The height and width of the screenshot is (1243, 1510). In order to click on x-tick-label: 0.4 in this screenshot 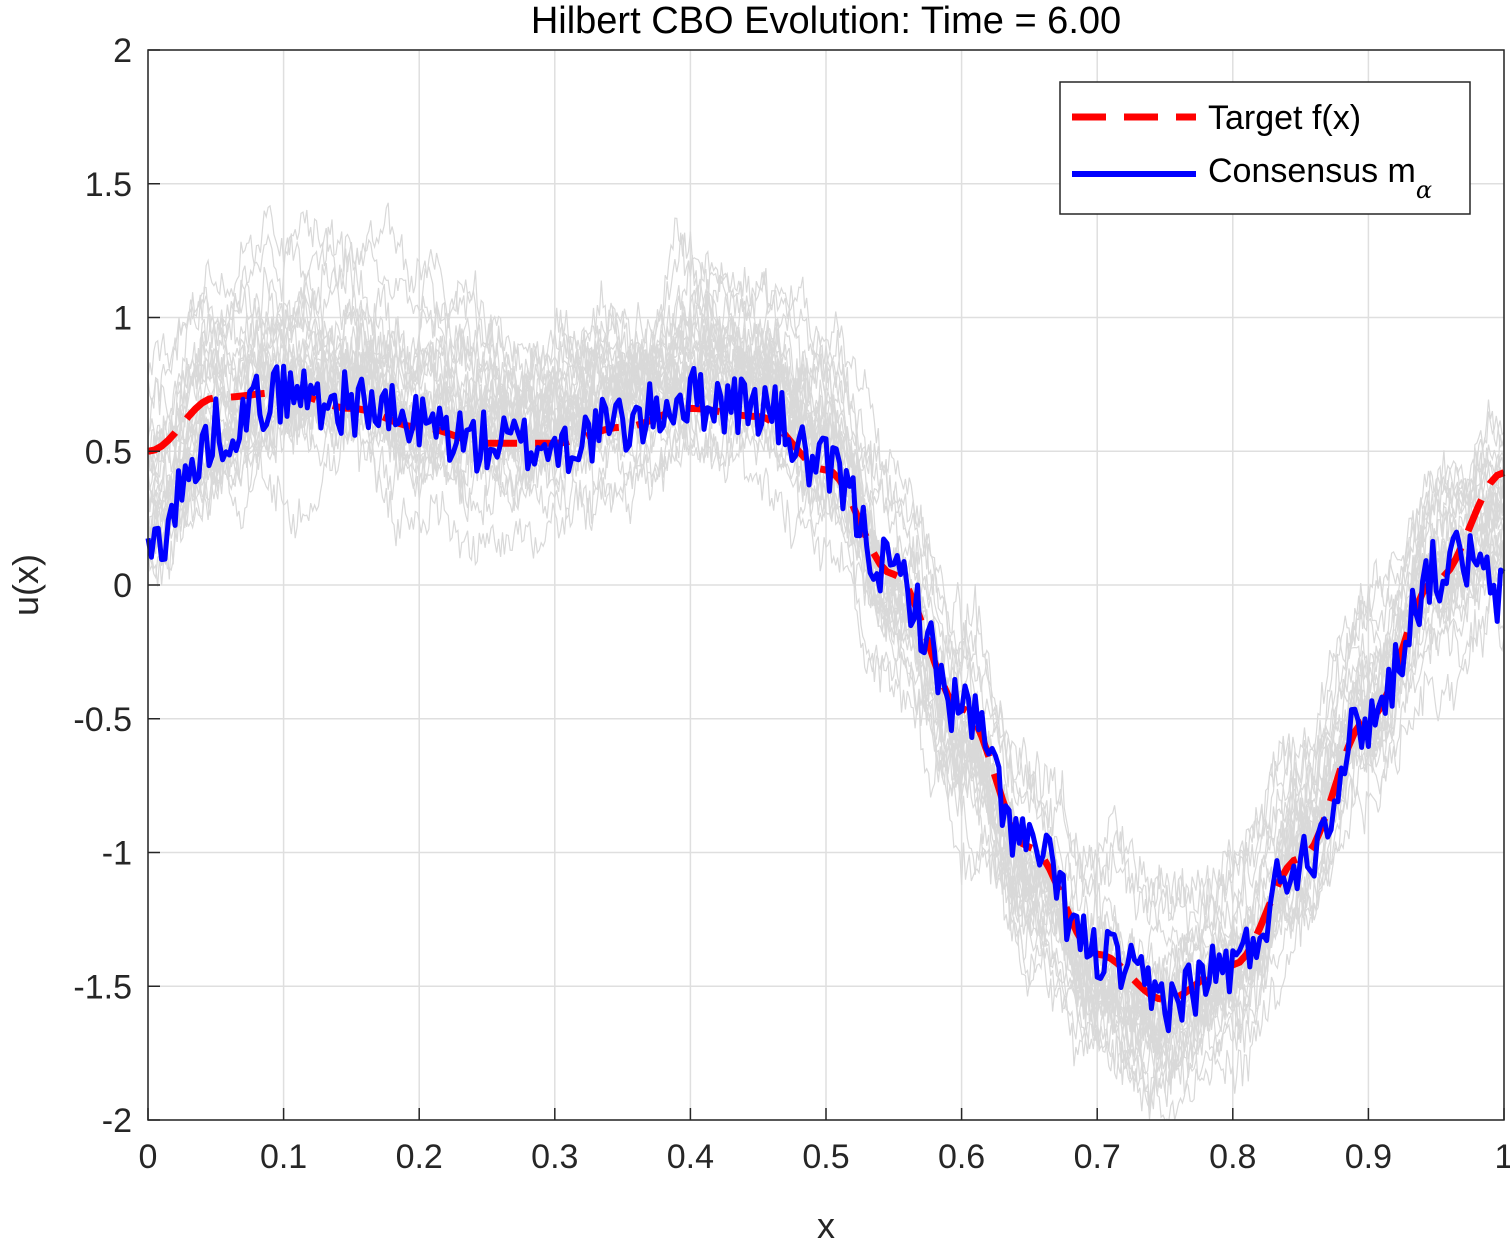, I will do `click(690, 1157)`.